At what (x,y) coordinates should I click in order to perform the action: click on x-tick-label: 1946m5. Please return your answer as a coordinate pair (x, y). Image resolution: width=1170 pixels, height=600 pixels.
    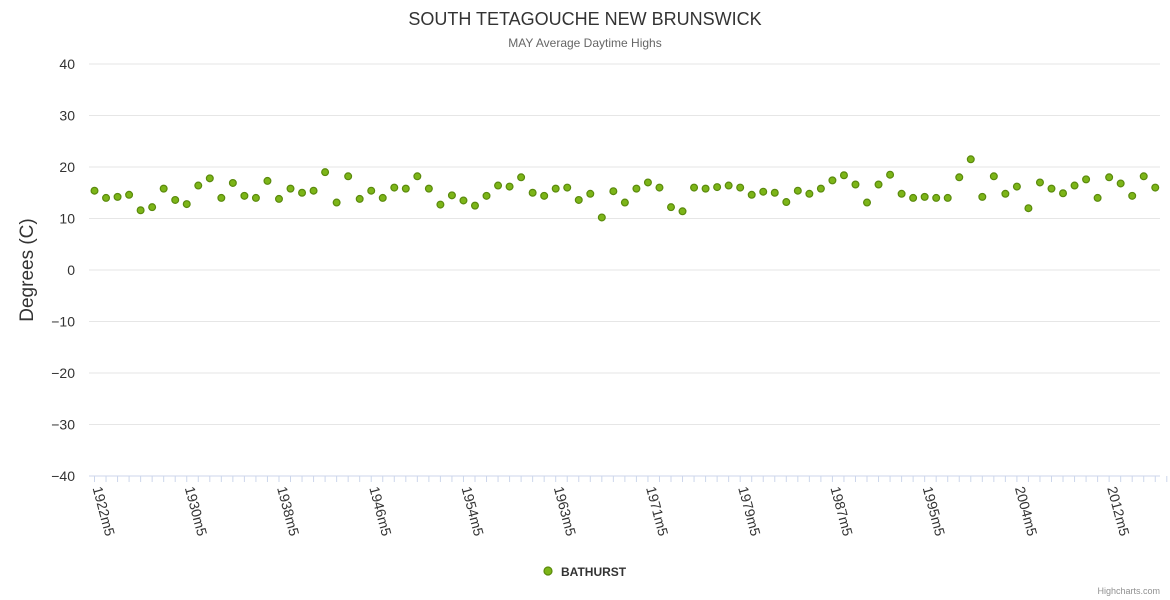
    Looking at the image, I should click on (380, 511).